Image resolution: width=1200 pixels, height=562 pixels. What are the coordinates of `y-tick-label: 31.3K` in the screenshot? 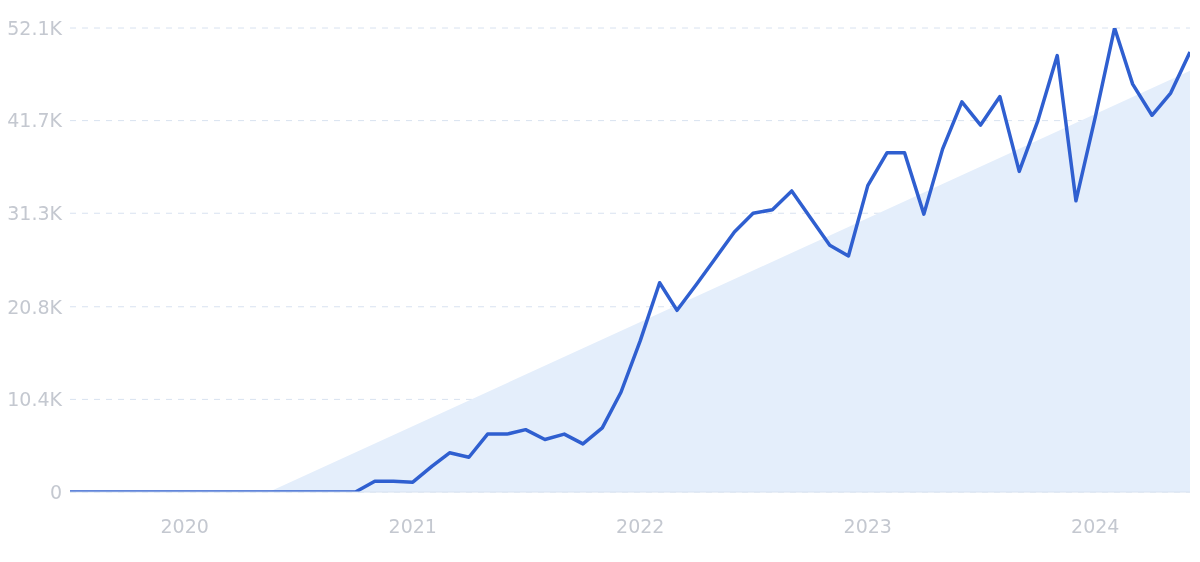 It's located at (35, 212).